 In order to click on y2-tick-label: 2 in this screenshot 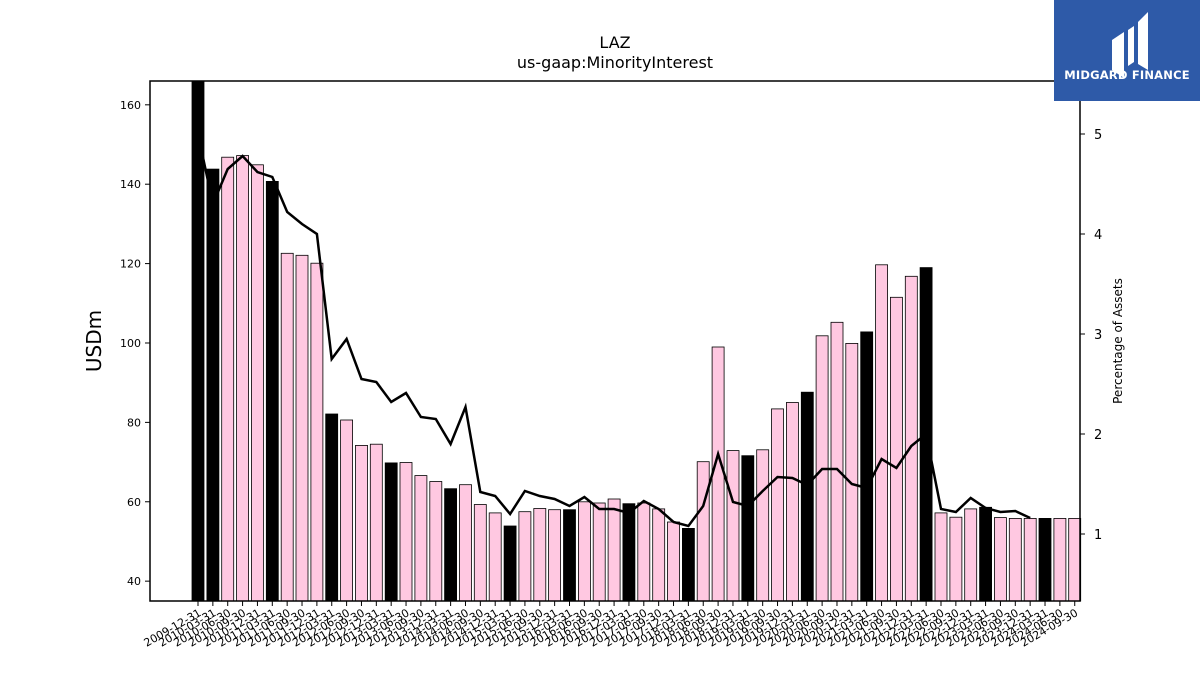, I will do `click(1098, 435)`.